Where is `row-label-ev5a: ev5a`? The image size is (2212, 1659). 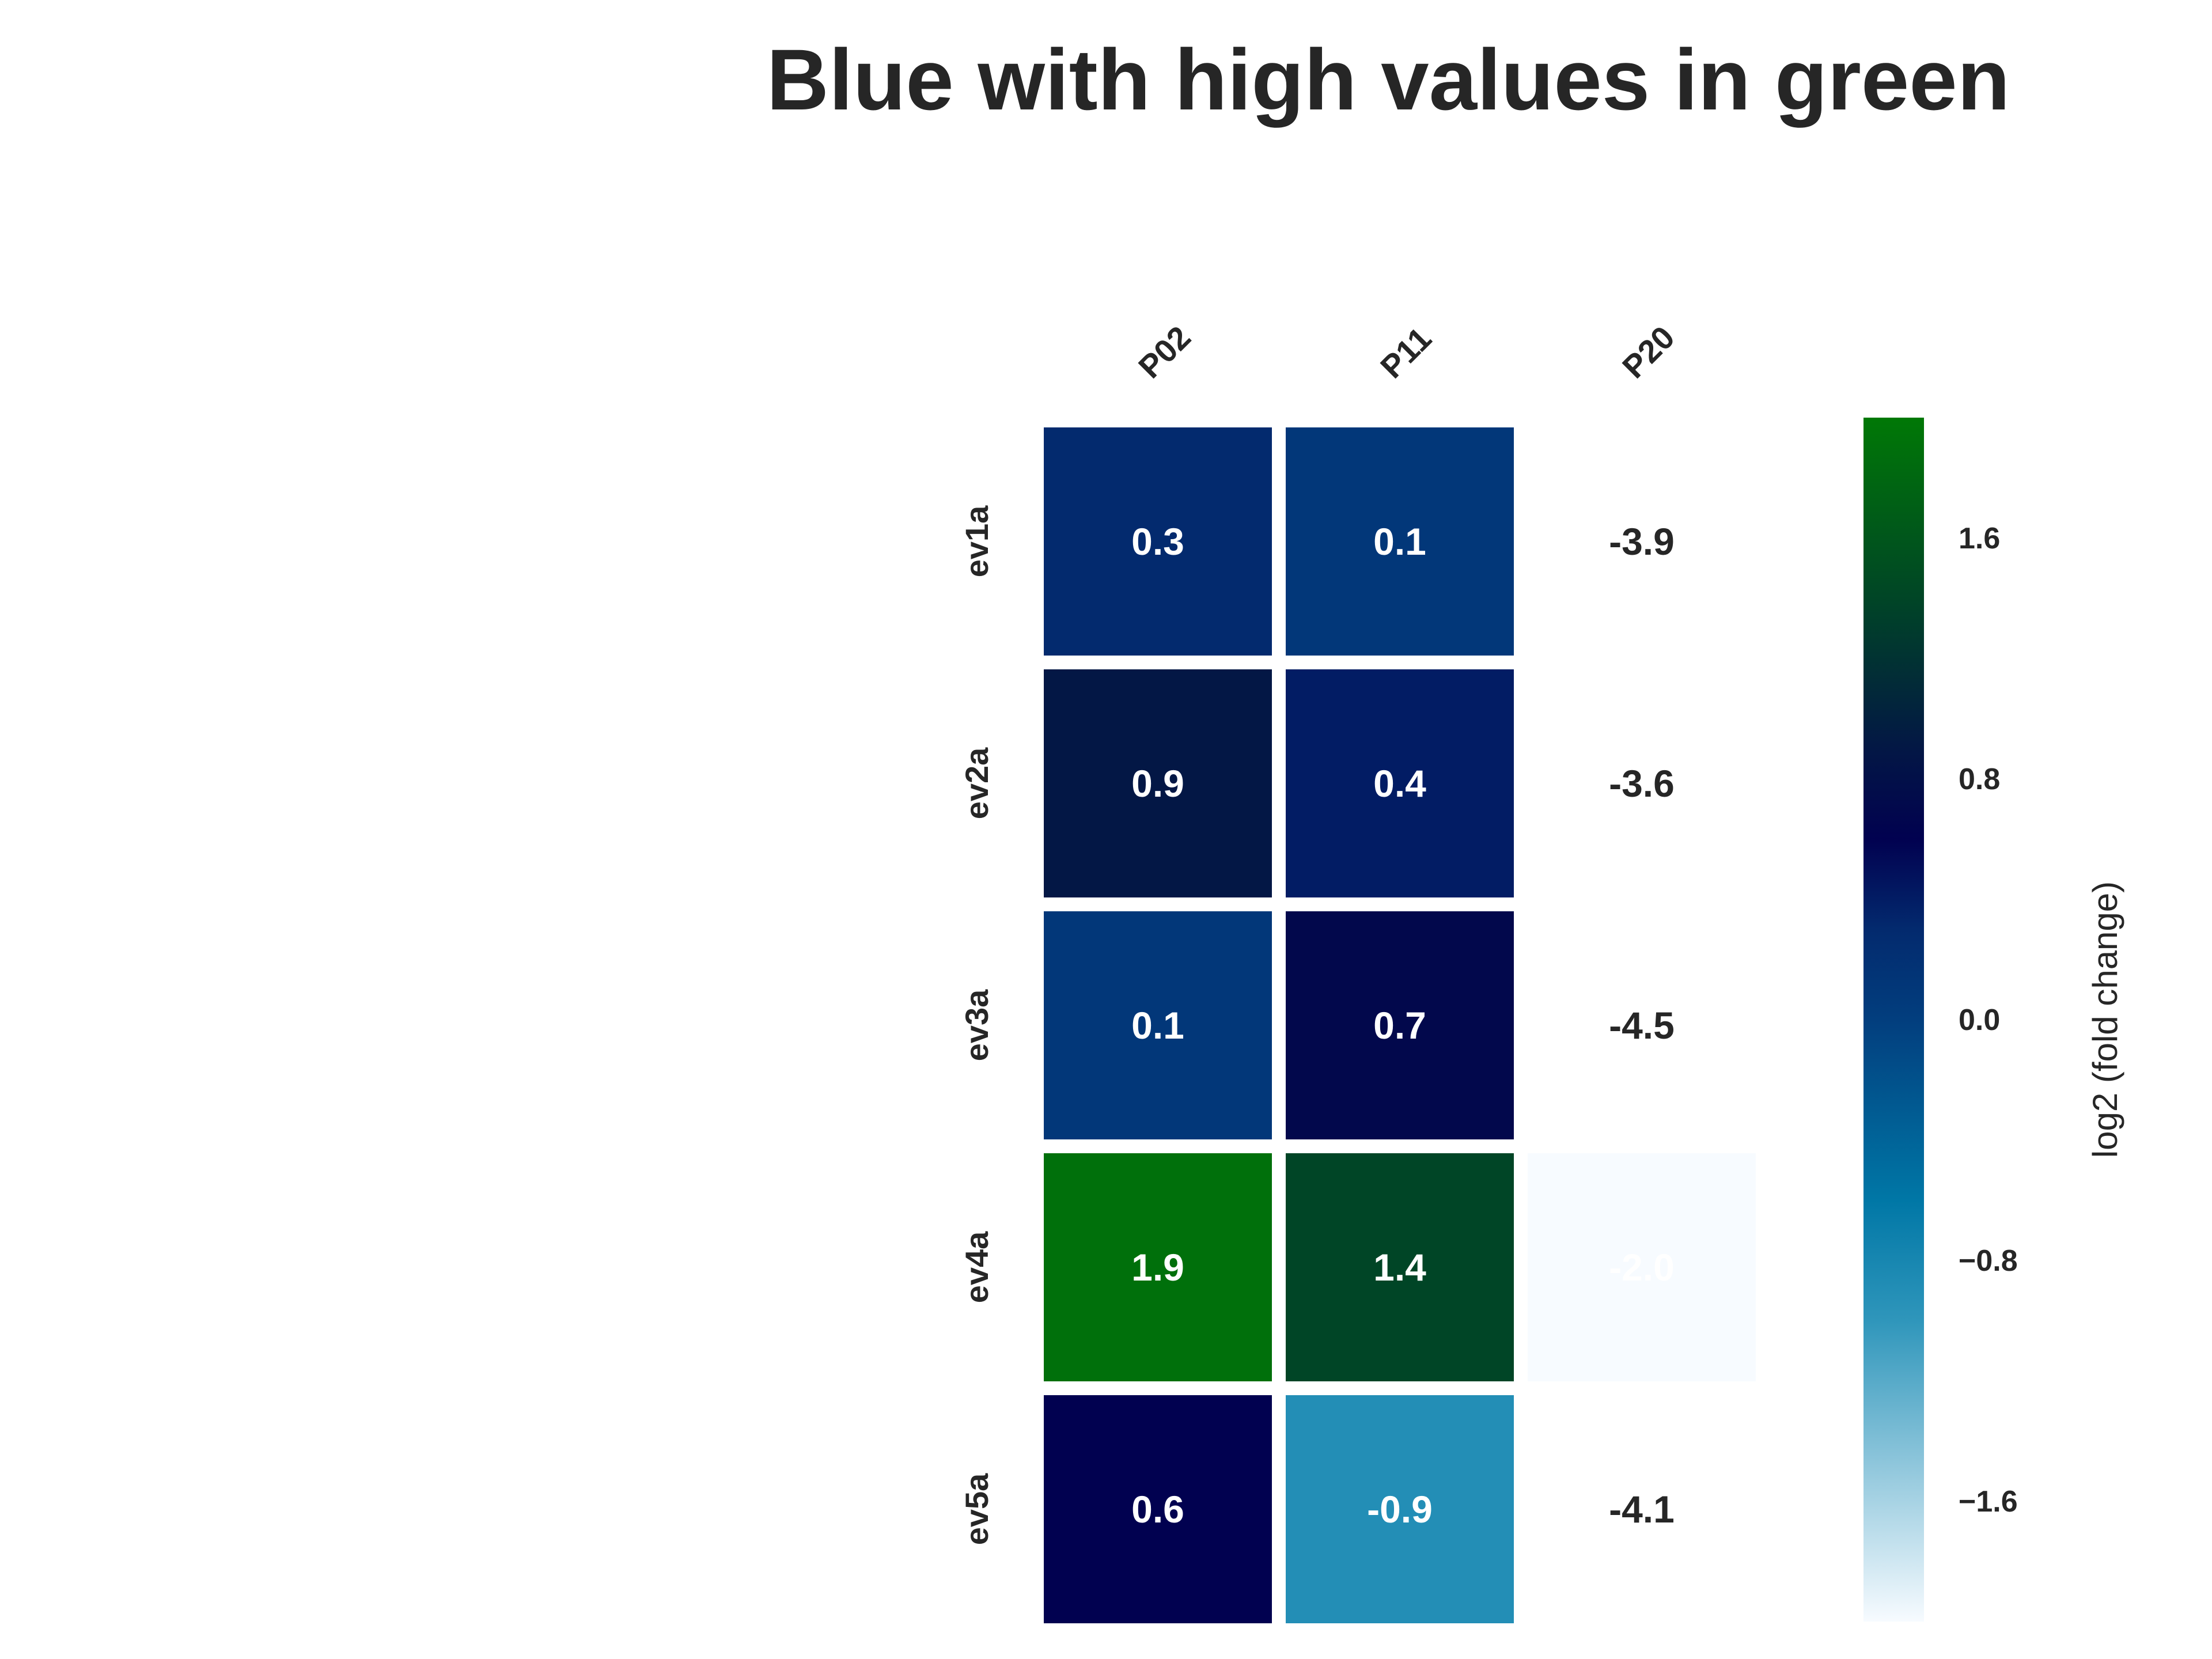
row-label-ev5a: ev5a is located at coordinates (977, 1509).